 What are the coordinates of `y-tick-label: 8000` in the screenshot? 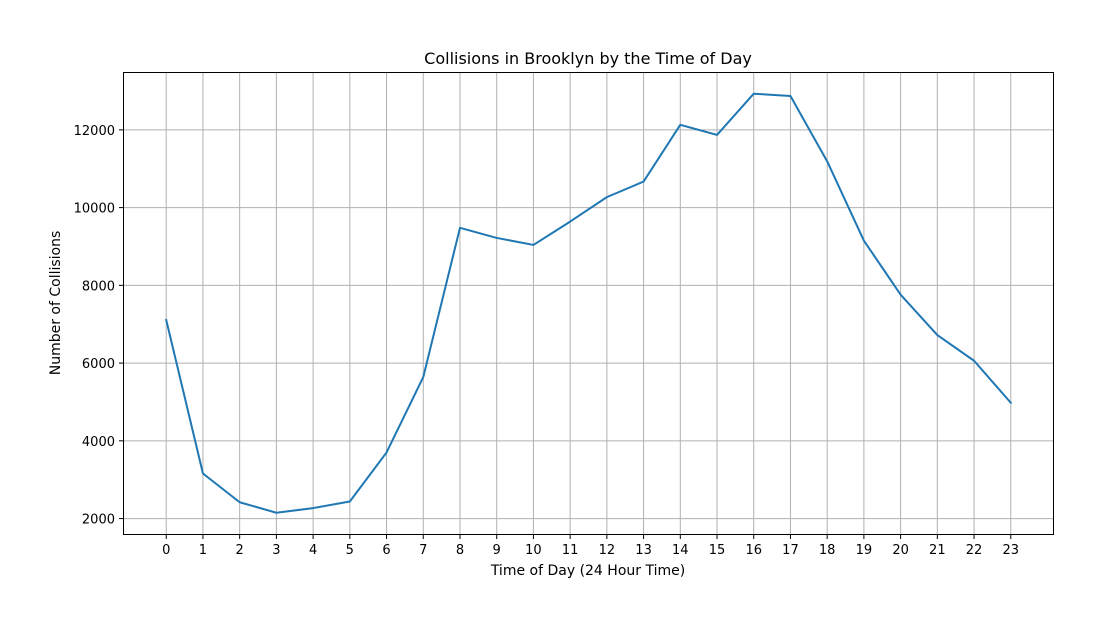 It's located at (98, 286).